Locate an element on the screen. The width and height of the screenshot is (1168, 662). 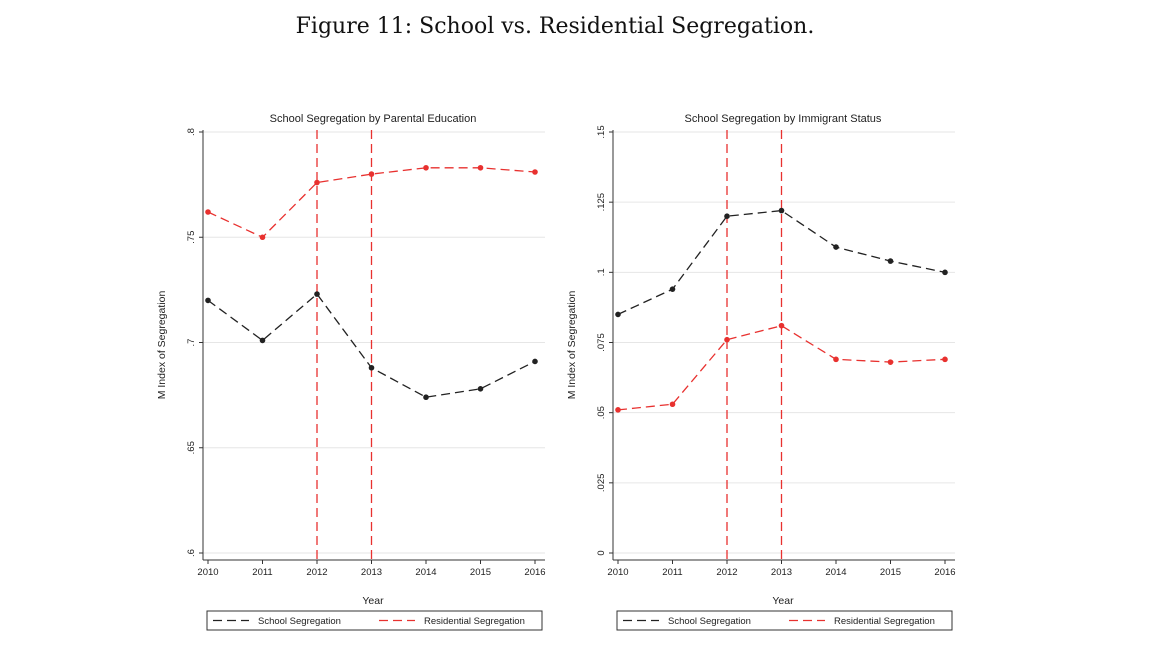
y-tick-label: .6 is located at coordinates (191, 553).